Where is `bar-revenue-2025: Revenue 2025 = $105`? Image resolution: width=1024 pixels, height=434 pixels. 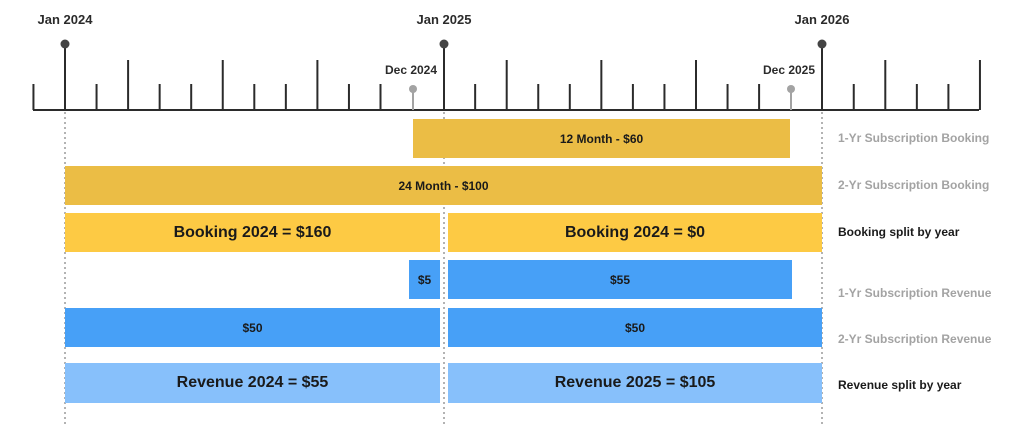 bar-revenue-2025: Revenue 2025 = $105 is located at coordinates (635, 383).